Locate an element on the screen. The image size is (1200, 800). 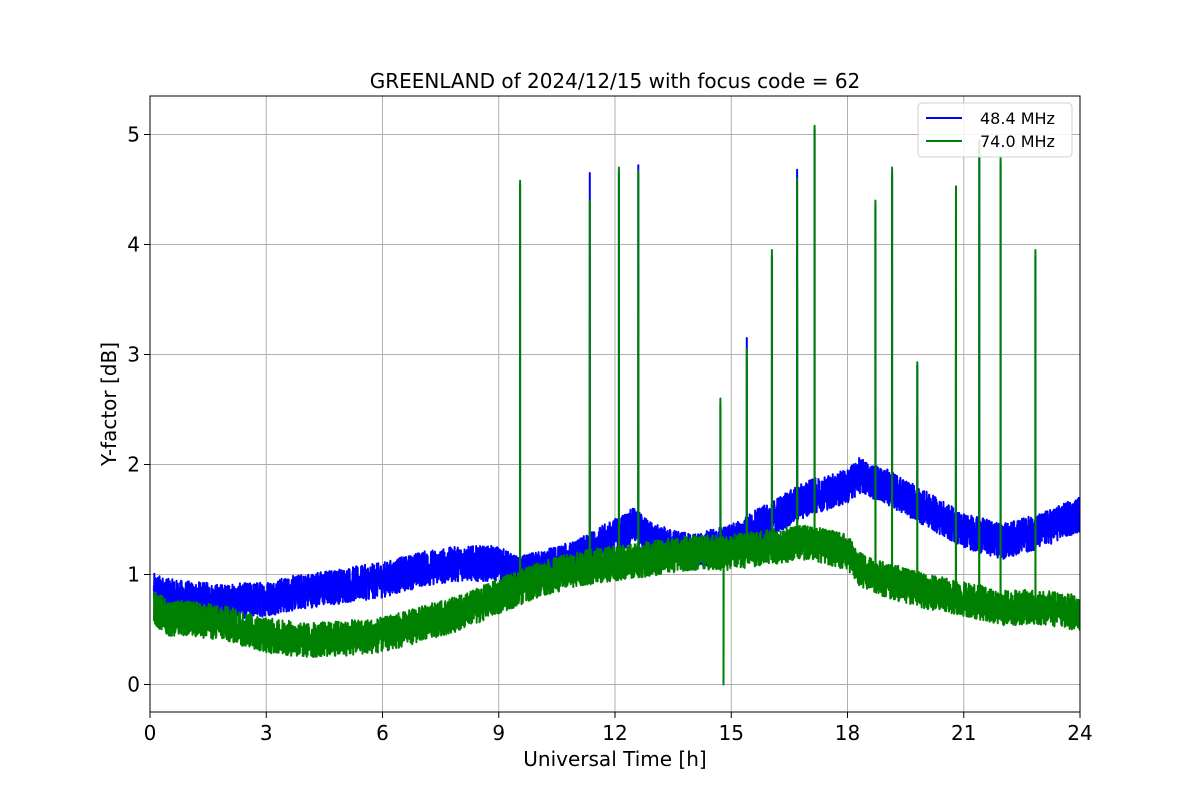
y-tick-label: 0 is located at coordinates (133, 685).